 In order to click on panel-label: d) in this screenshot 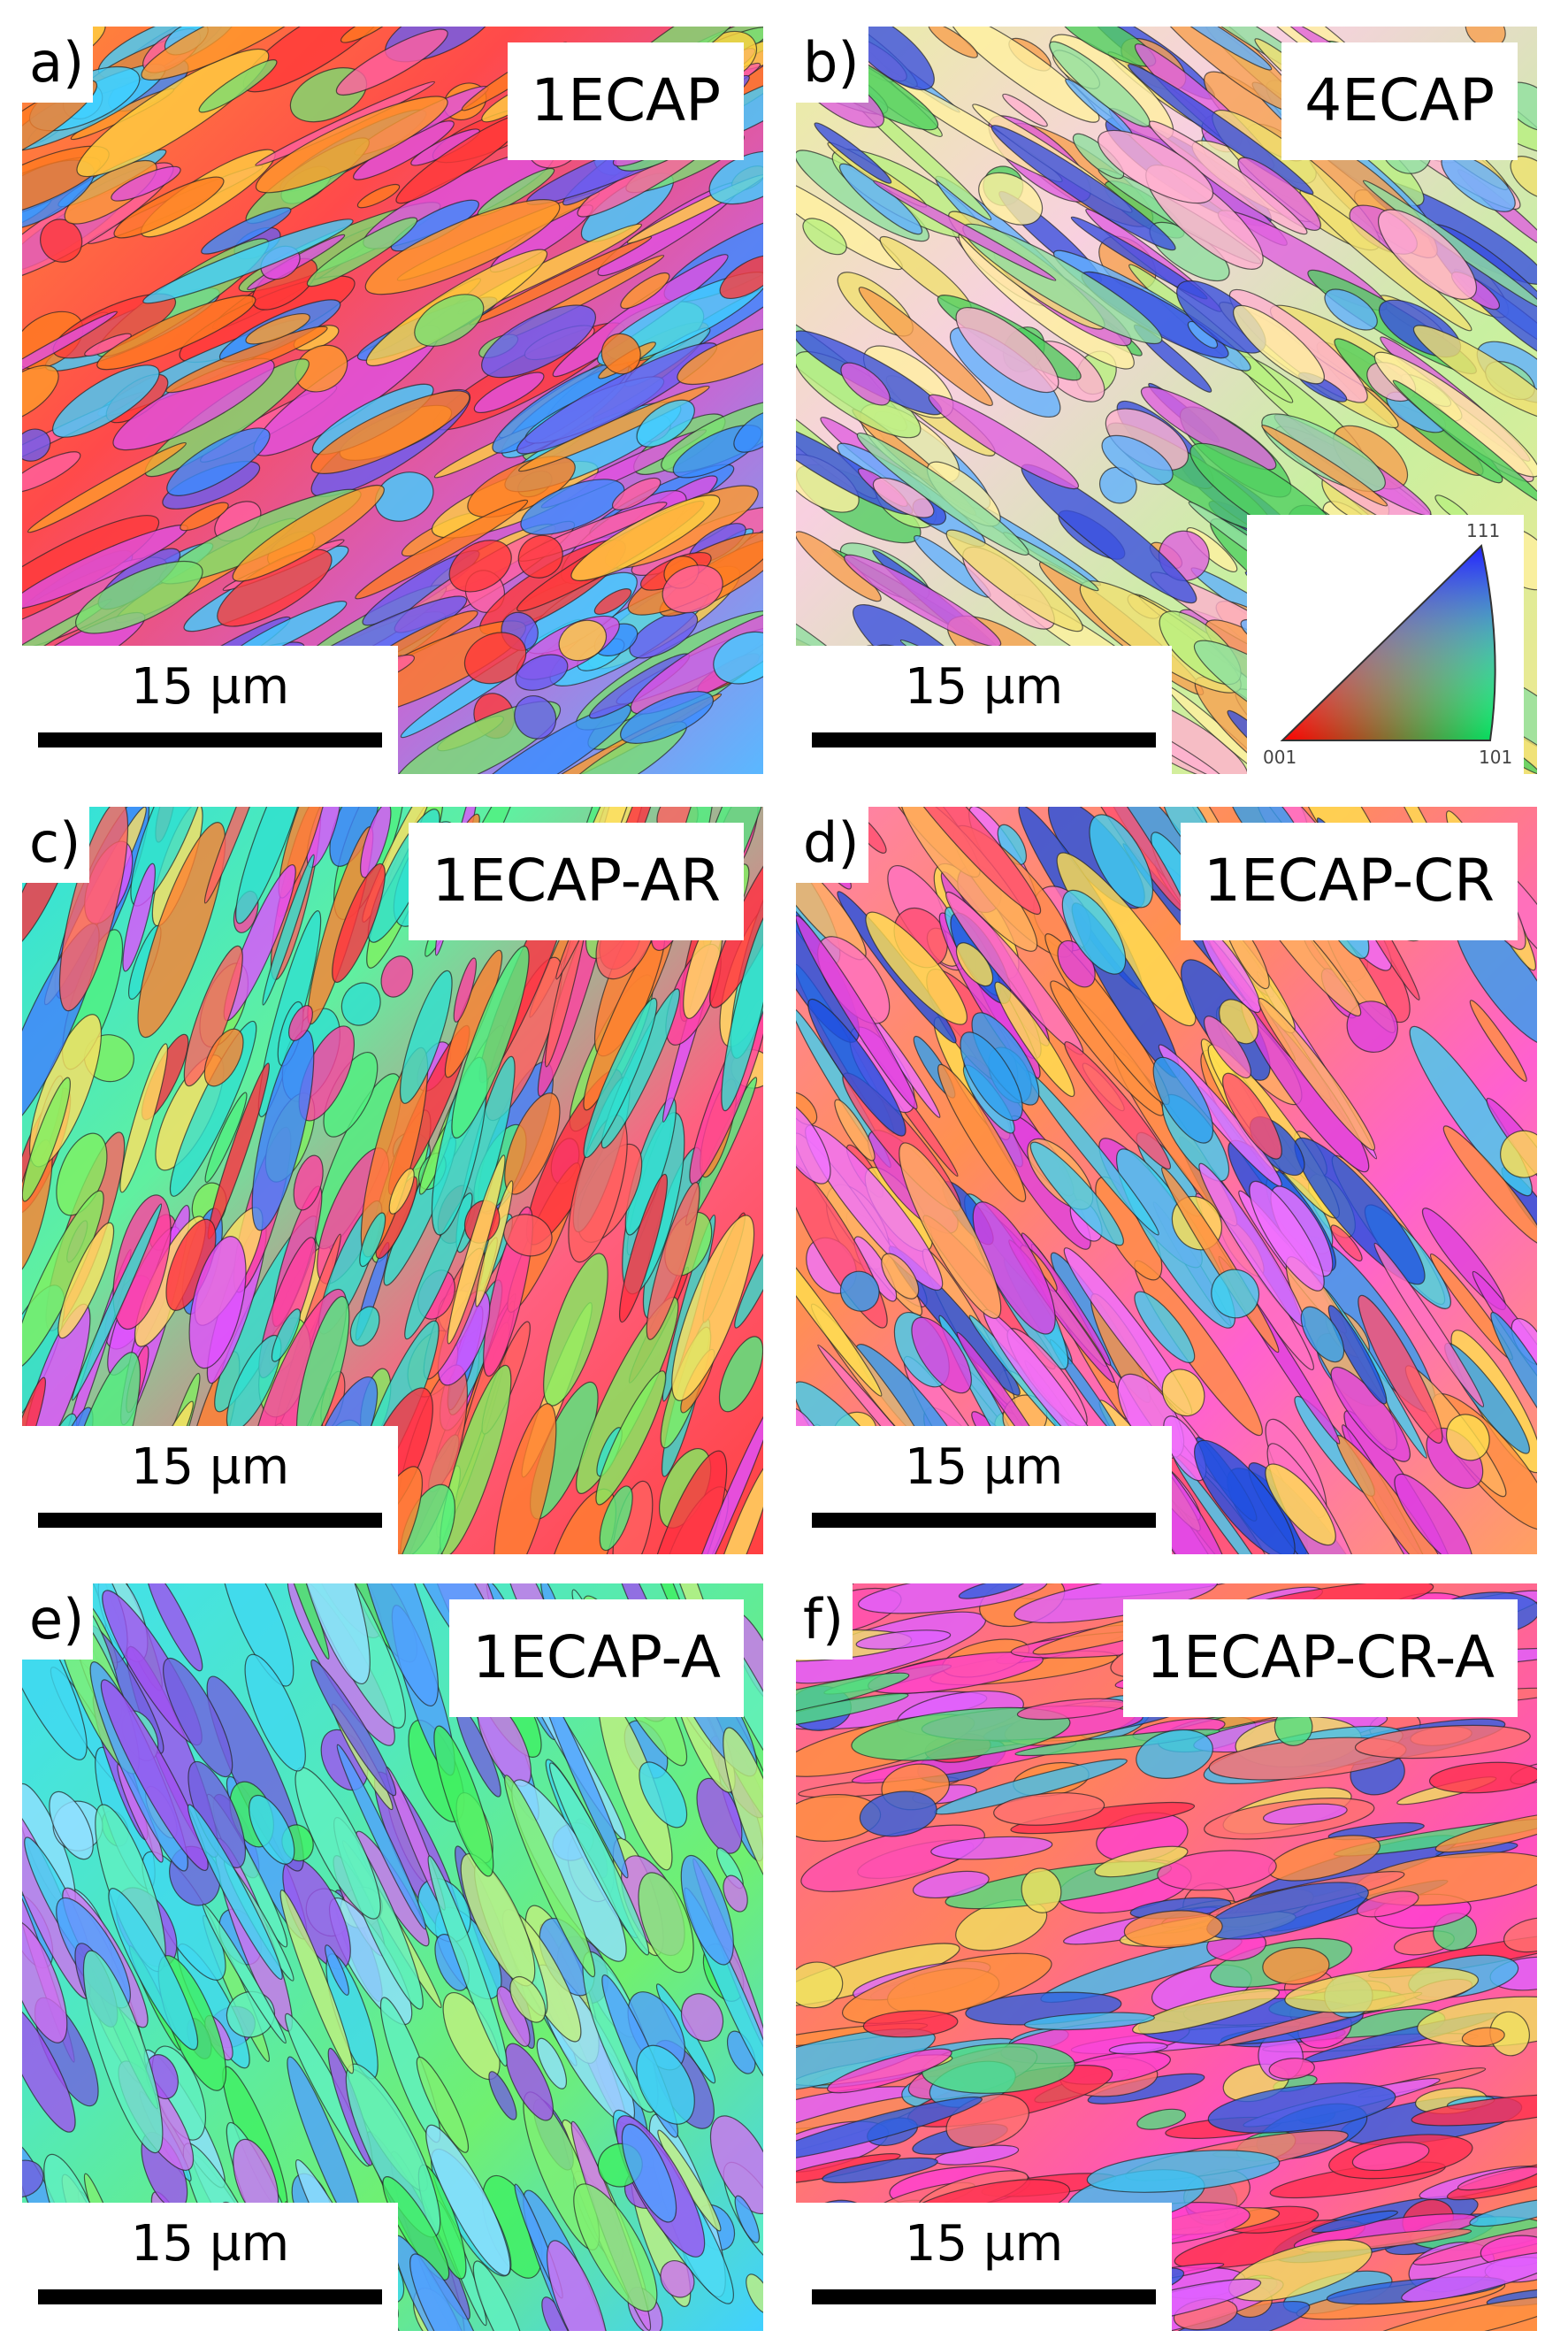, I will do `click(832, 845)`.